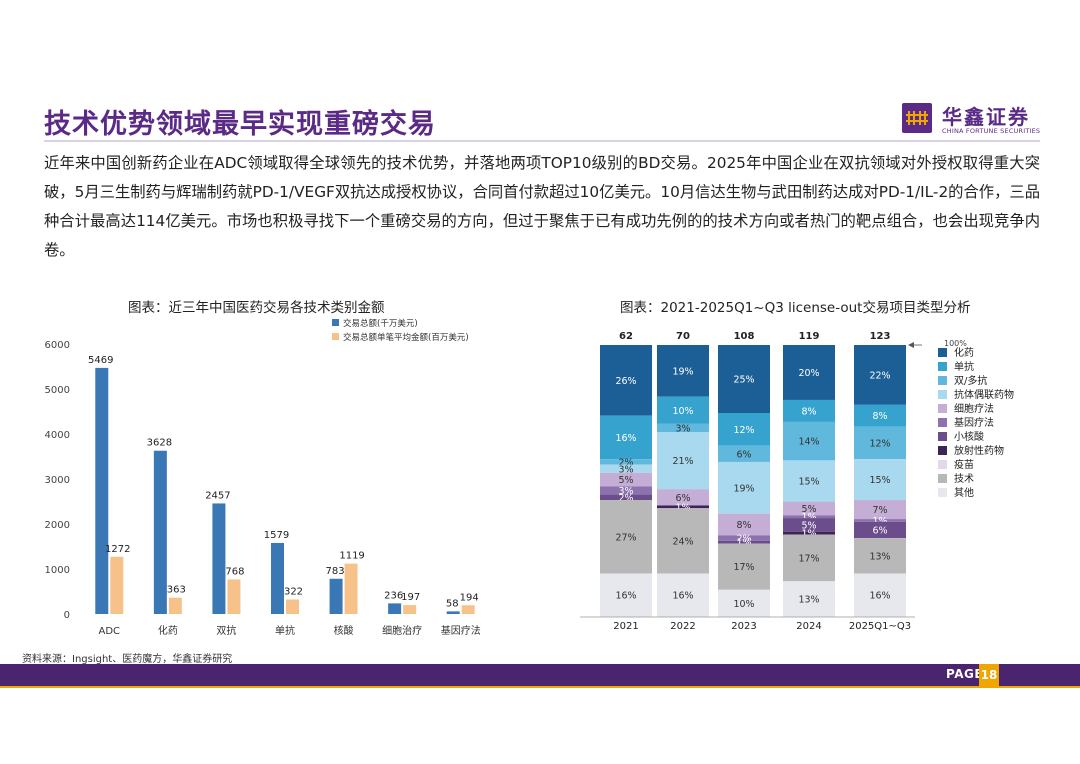 Image resolution: width=1080 pixels, height=764 pixels. Describe the element at coordinates (974, 408) in the screenshot. I see `legend-label: 细胞疗法` at that location.